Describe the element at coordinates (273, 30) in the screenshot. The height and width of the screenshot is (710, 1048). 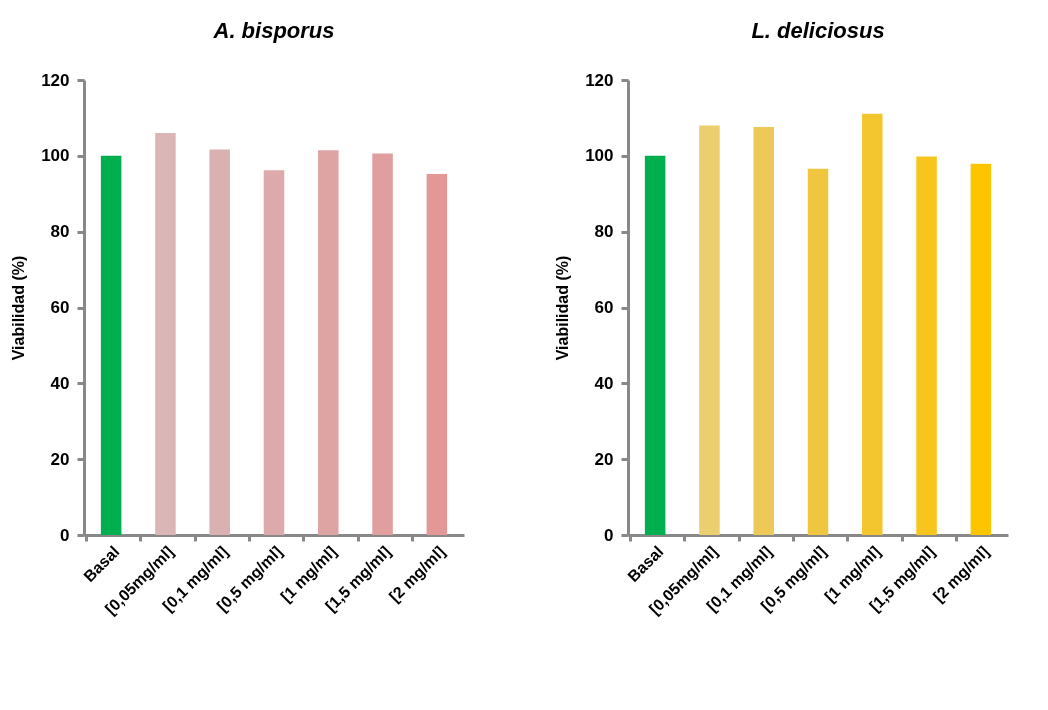
I see `chart-title: A. bisporus` at that location.